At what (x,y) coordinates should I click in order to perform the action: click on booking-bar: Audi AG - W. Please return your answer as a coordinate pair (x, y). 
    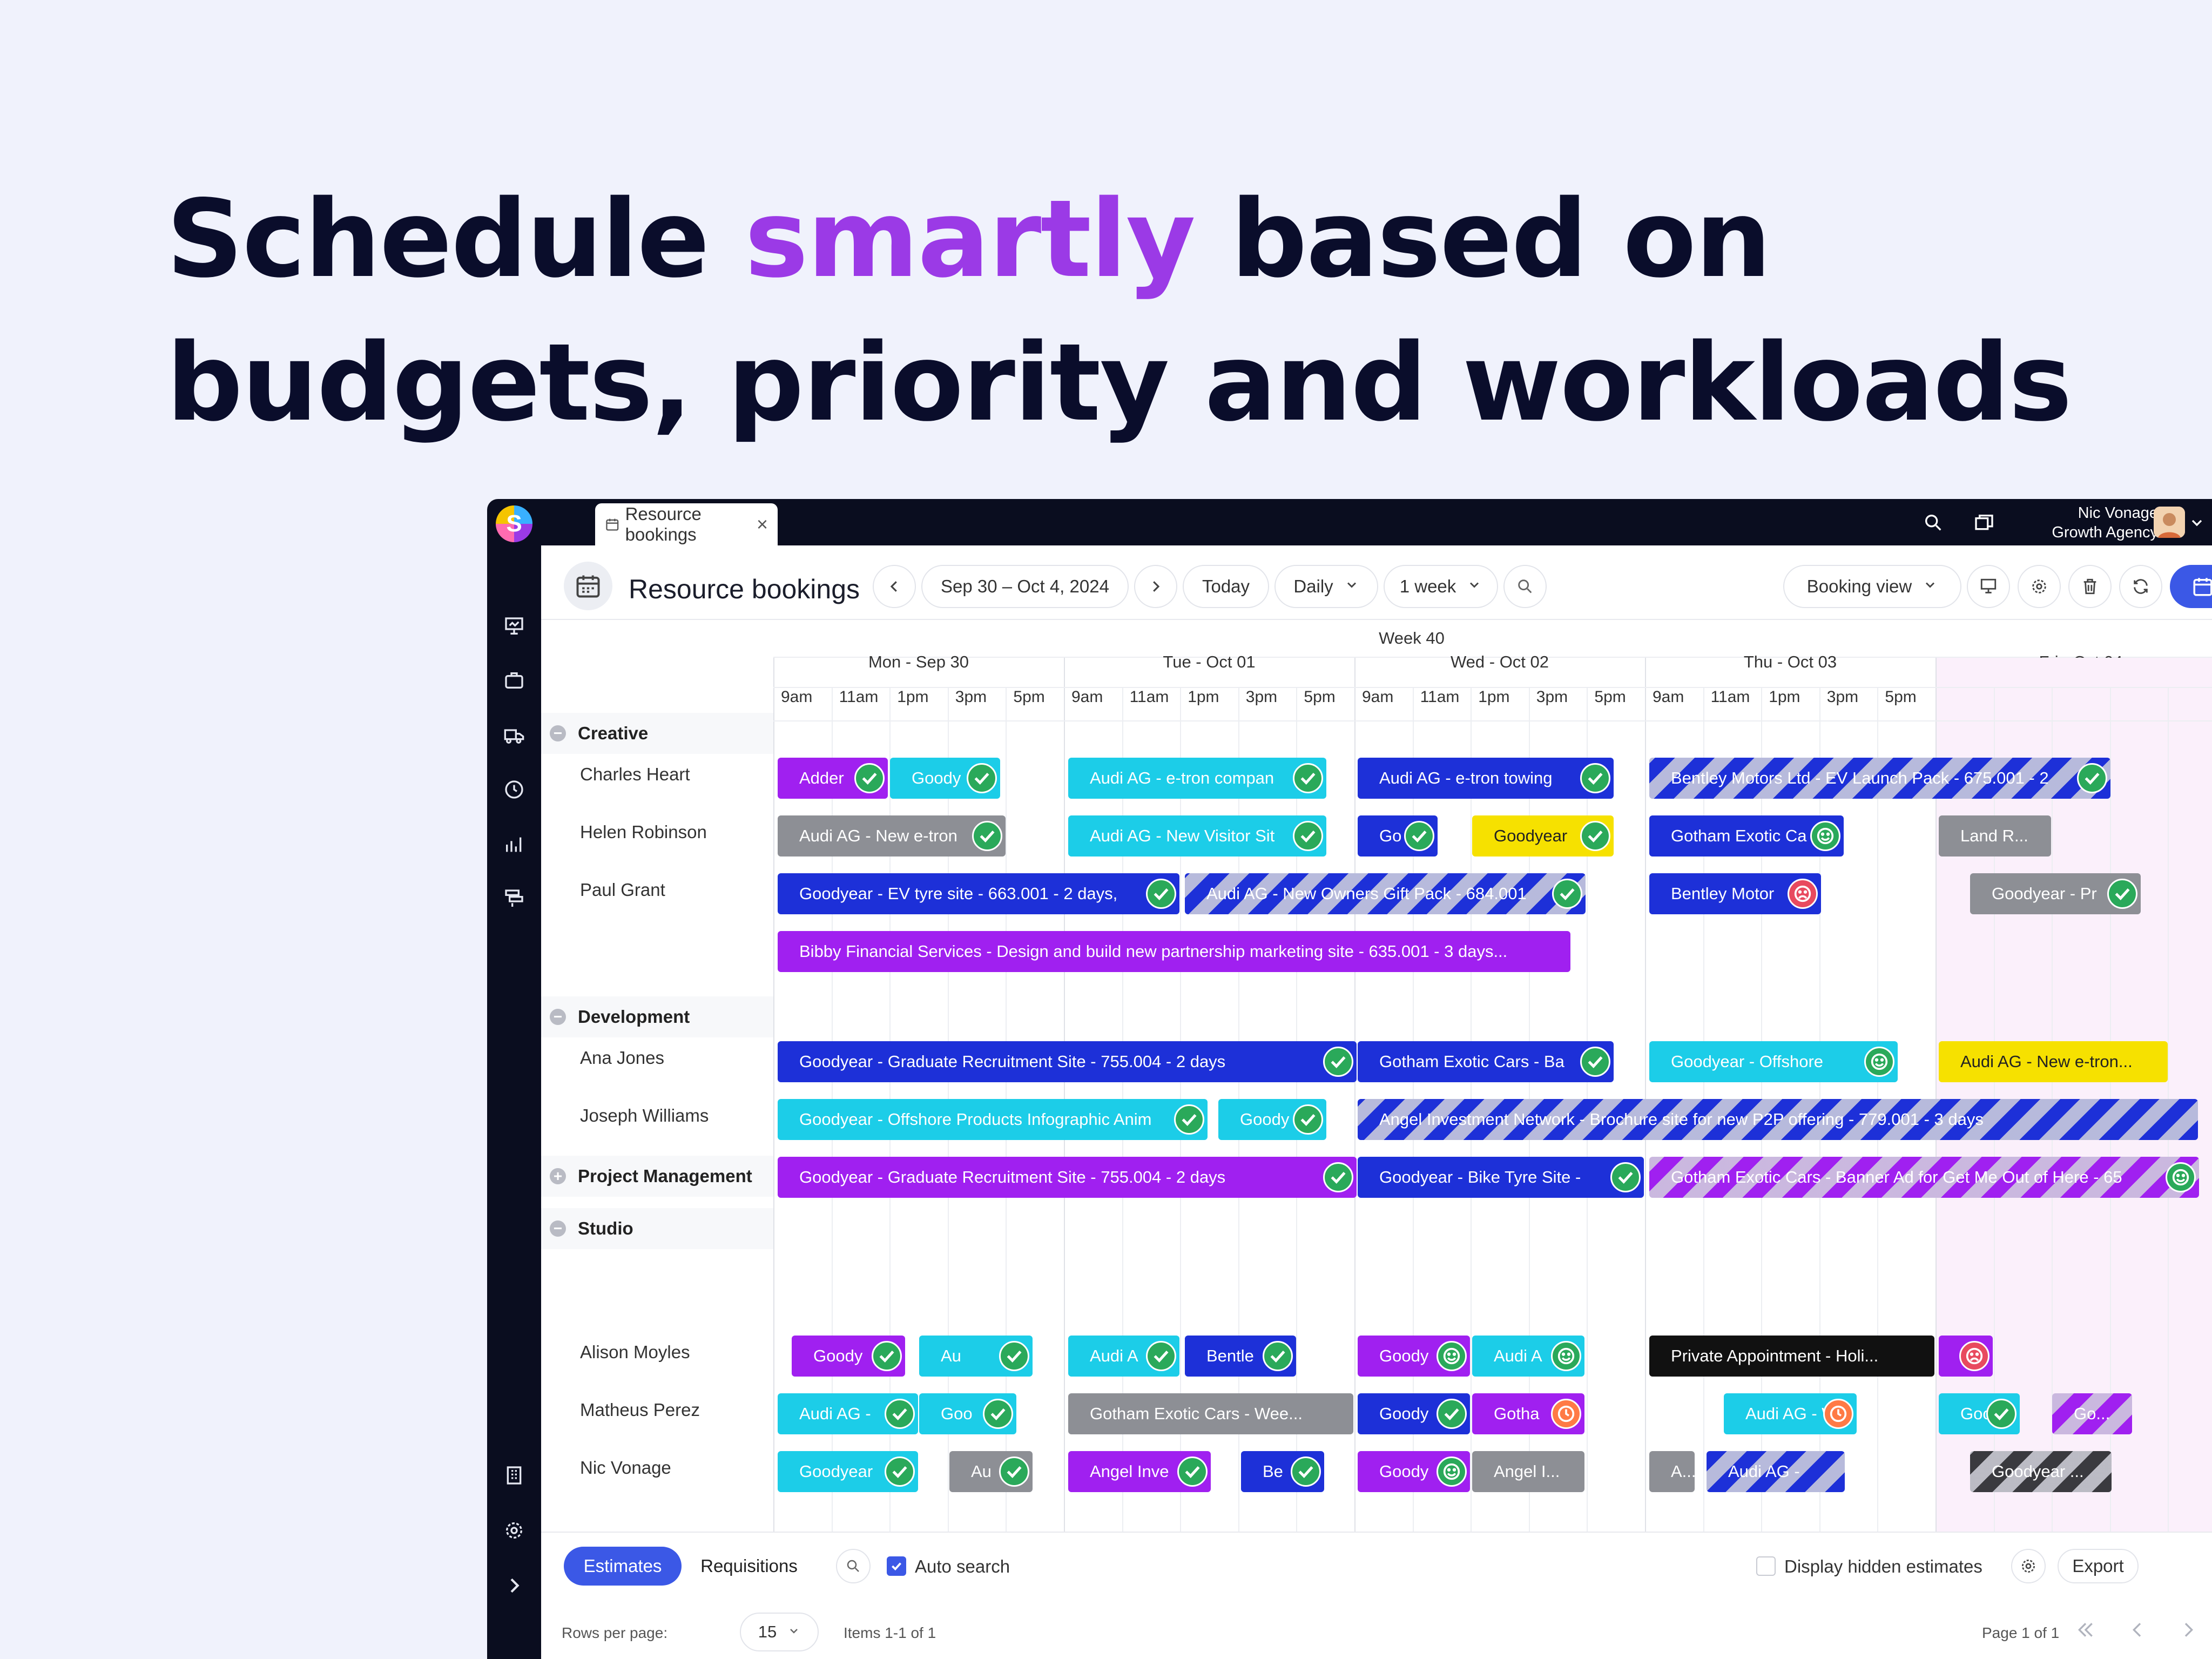
    Looking at the image, I should click on (1790, 1413).